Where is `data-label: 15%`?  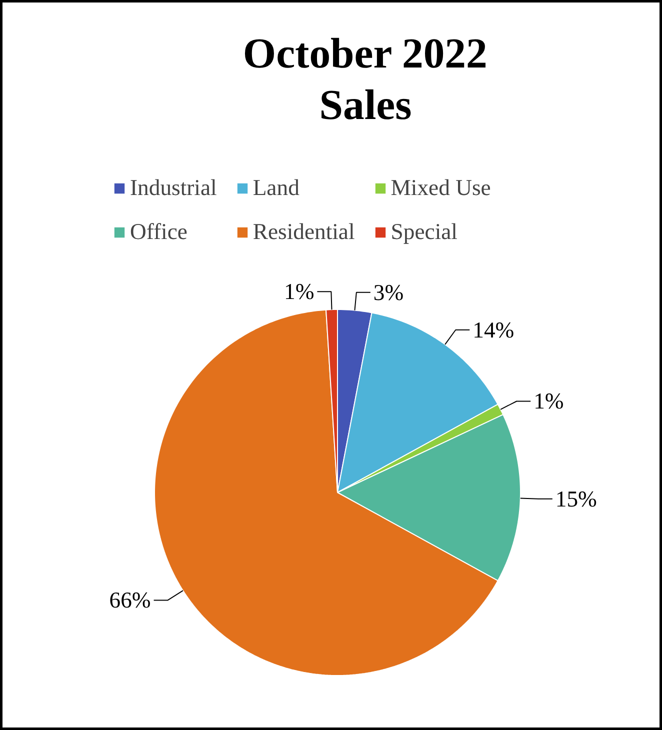 data-label: 15% is located at coordinates (576, 499).